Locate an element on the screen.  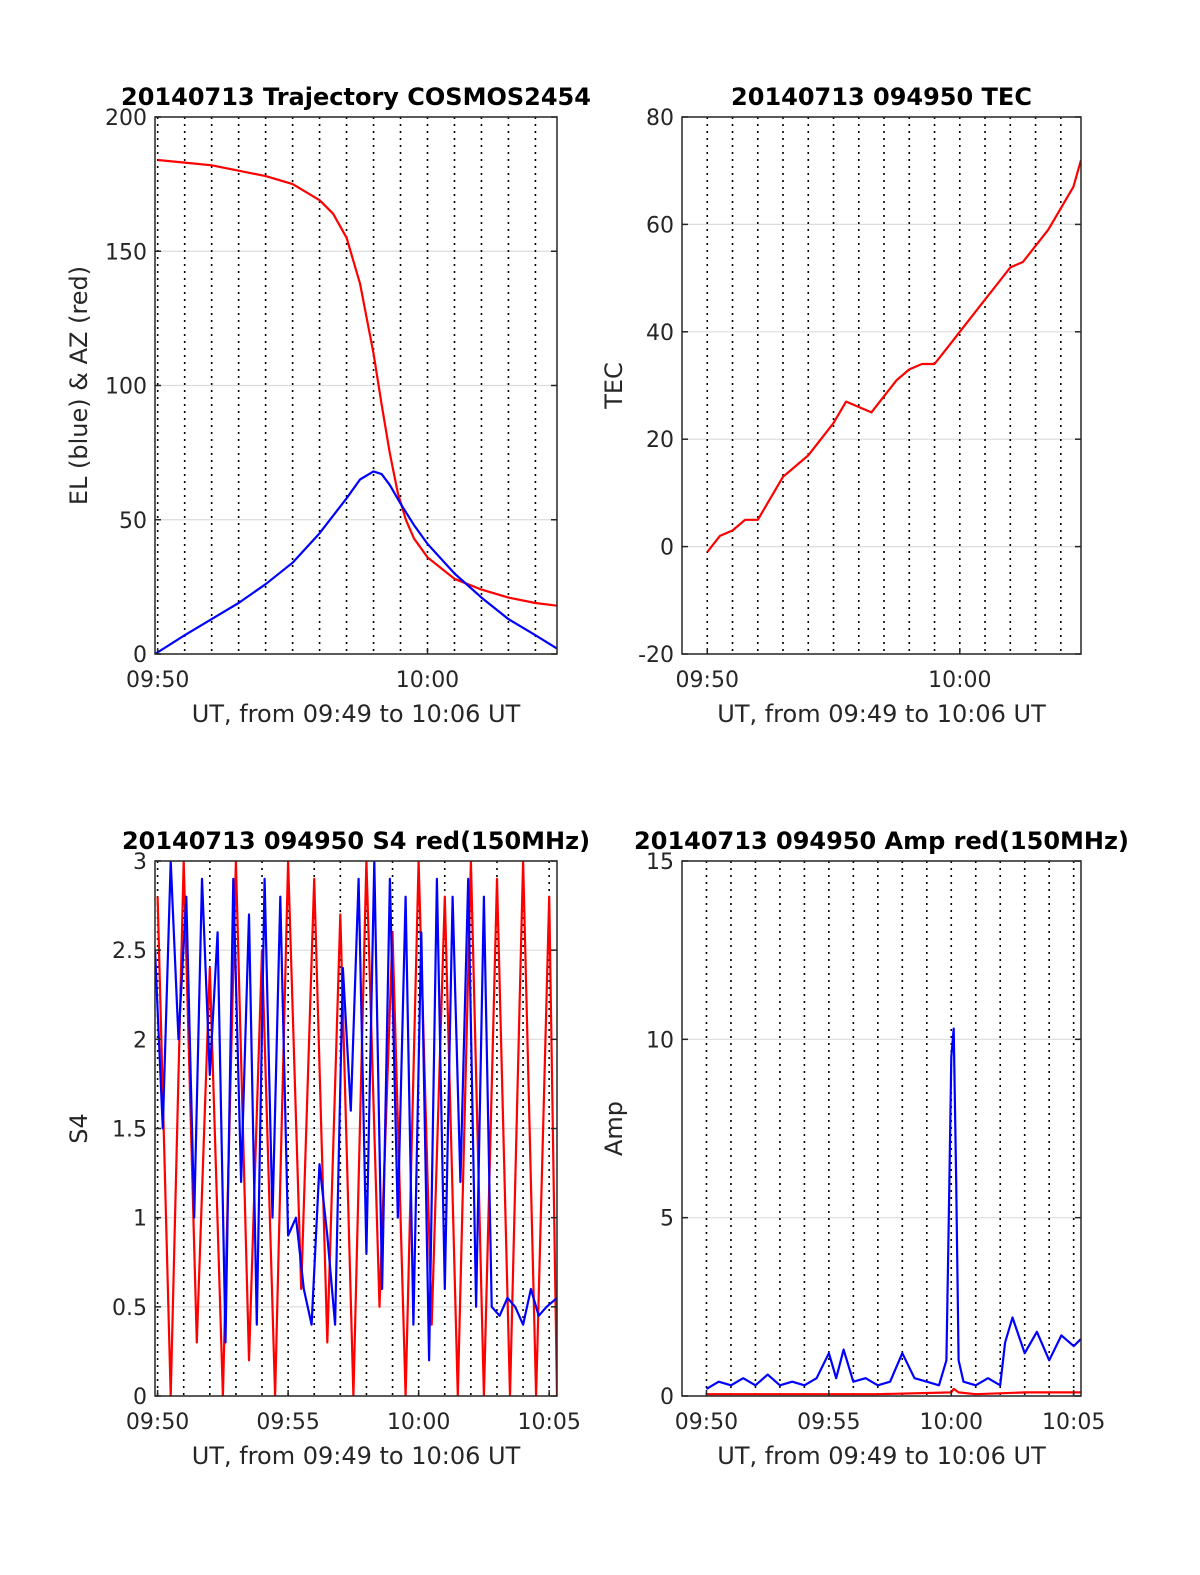
y-tick-label-1: 0.5 is located at coordinates (129, 1308).